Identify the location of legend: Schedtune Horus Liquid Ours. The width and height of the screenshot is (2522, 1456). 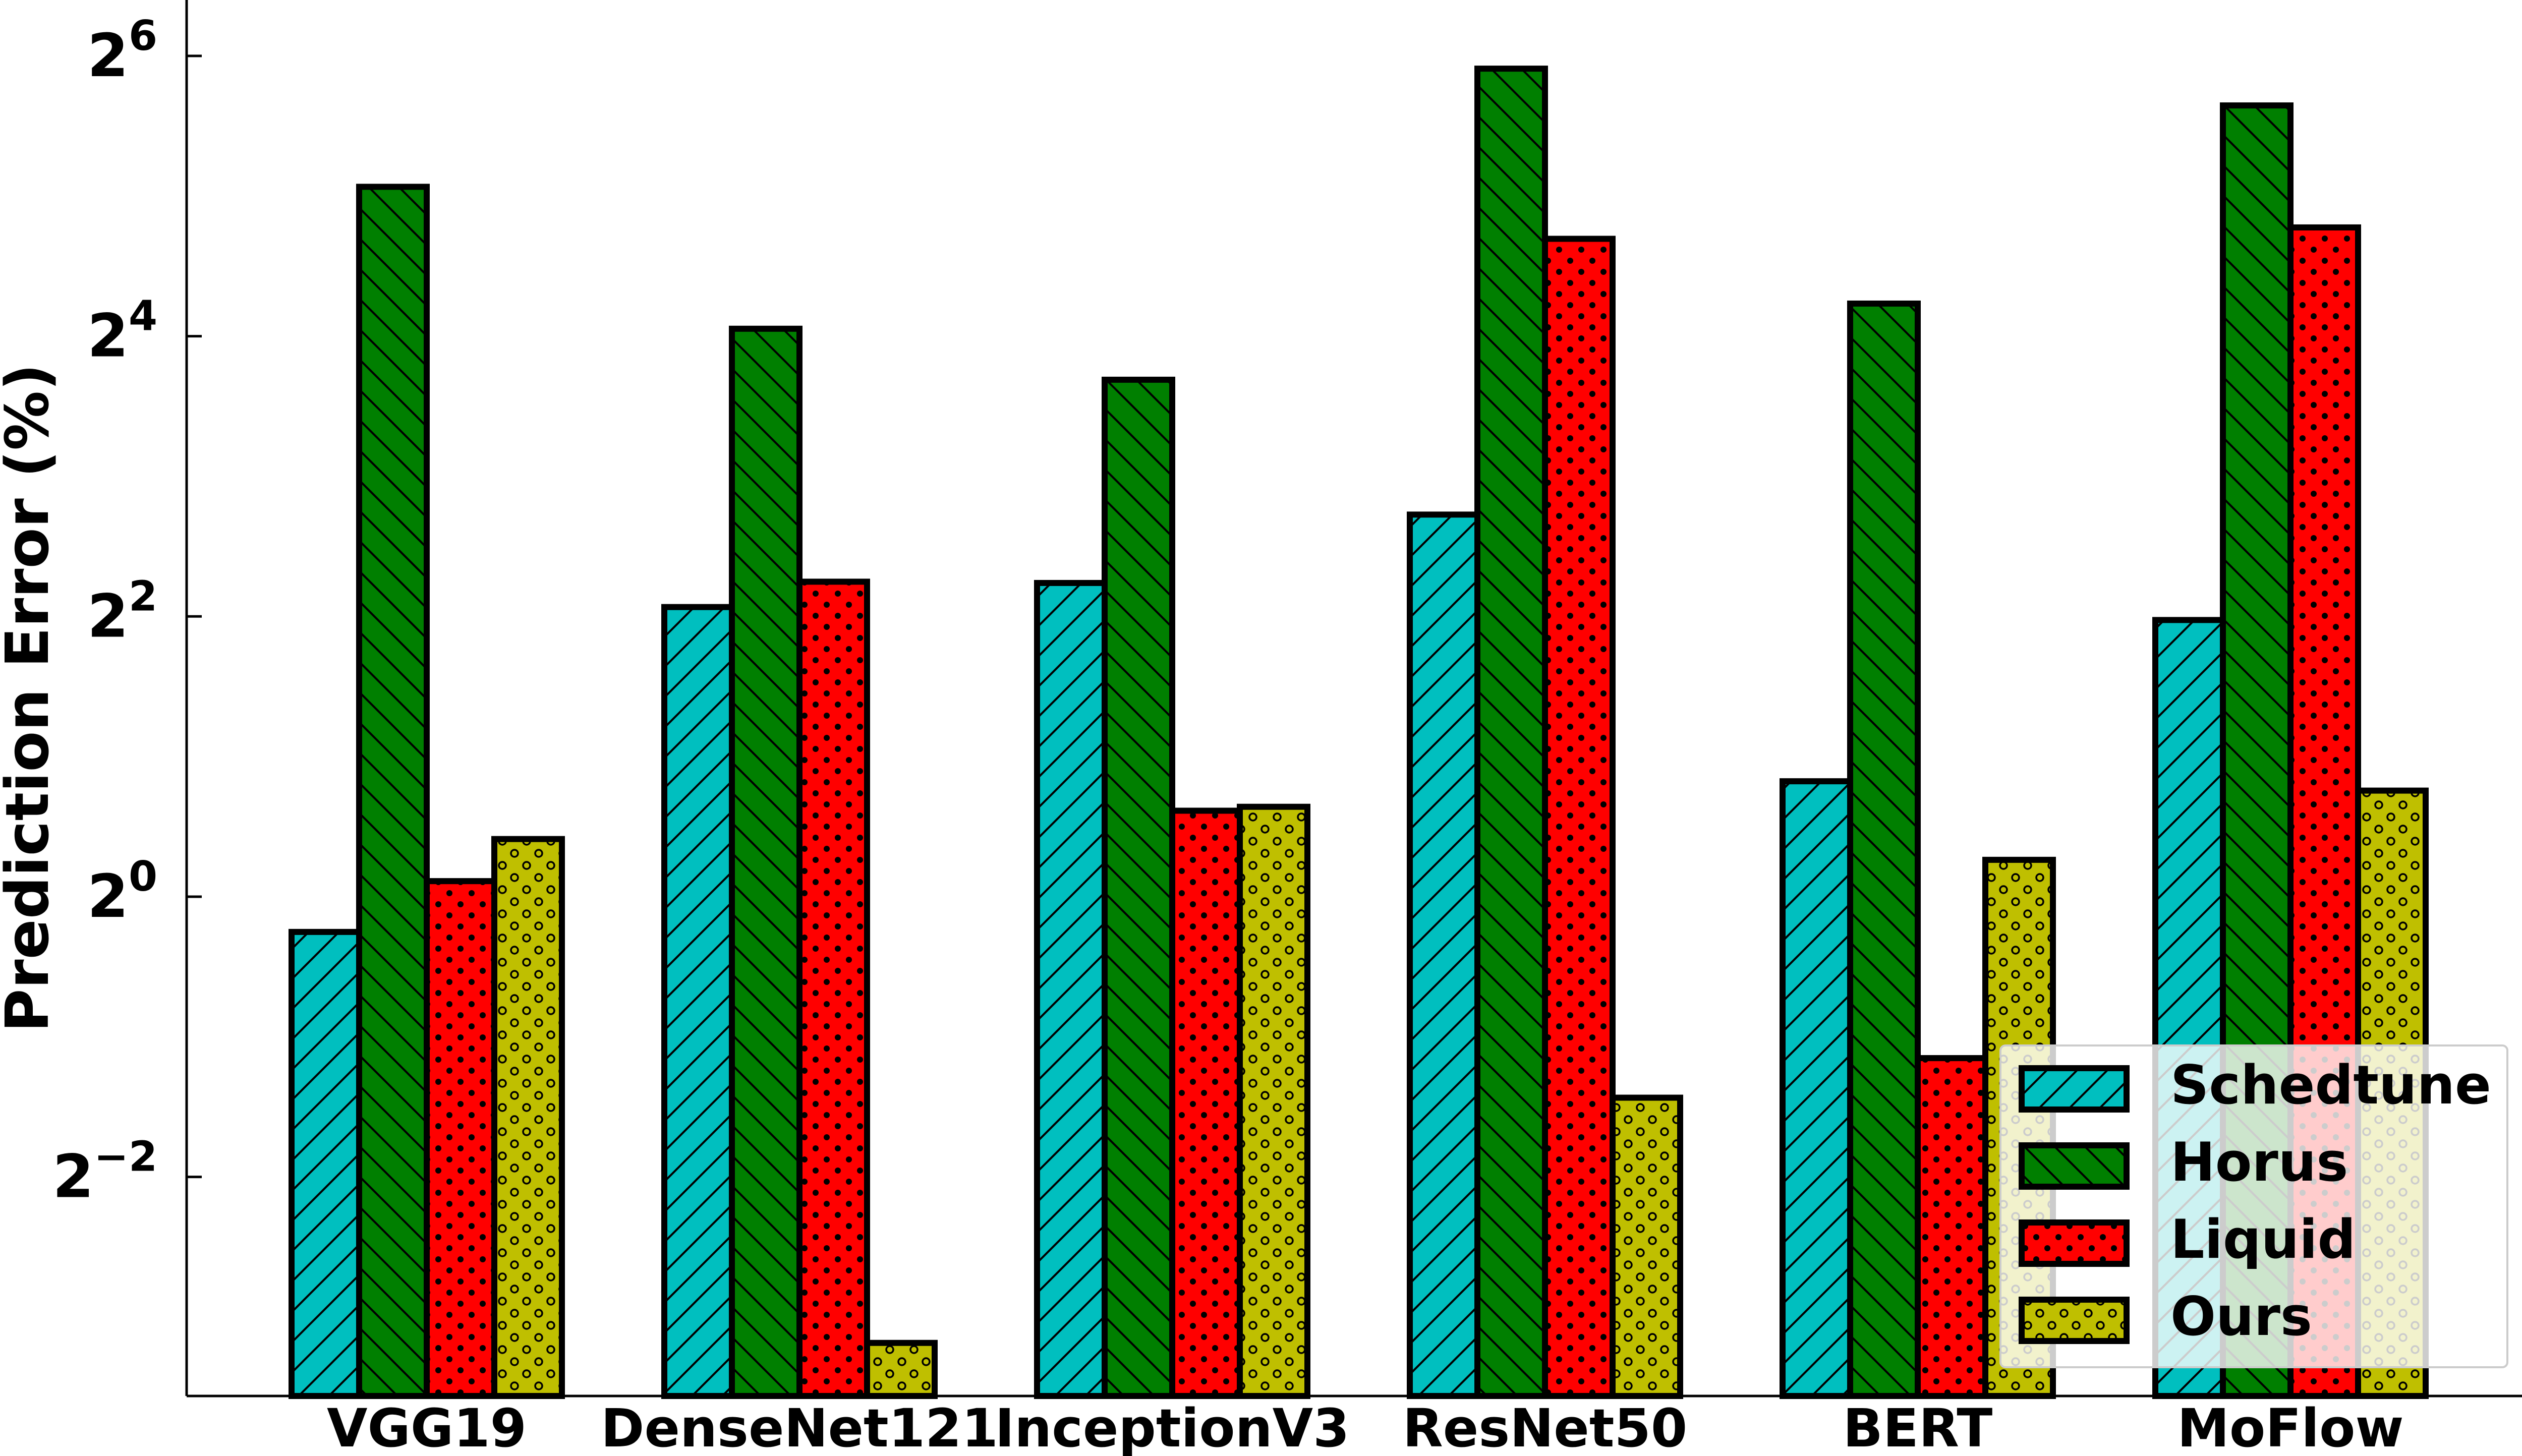
(2253, 1206).